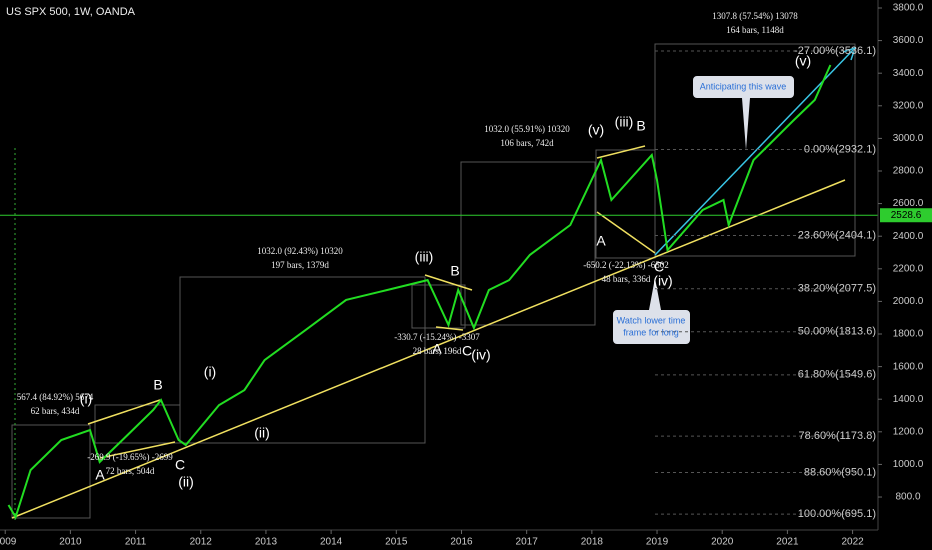  Describe the element at coordinates (461, 542) in the screenshot. I see `x-tick-label: 2016` at that location.